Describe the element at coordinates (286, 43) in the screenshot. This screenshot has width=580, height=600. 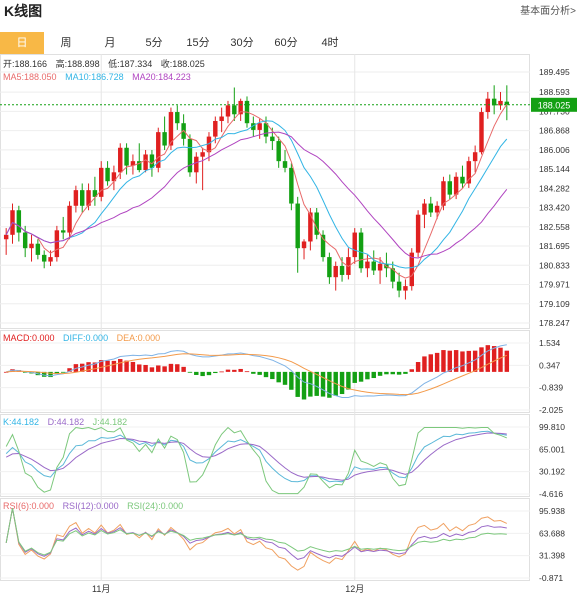
I see `tab-60min: 60分` at that location.